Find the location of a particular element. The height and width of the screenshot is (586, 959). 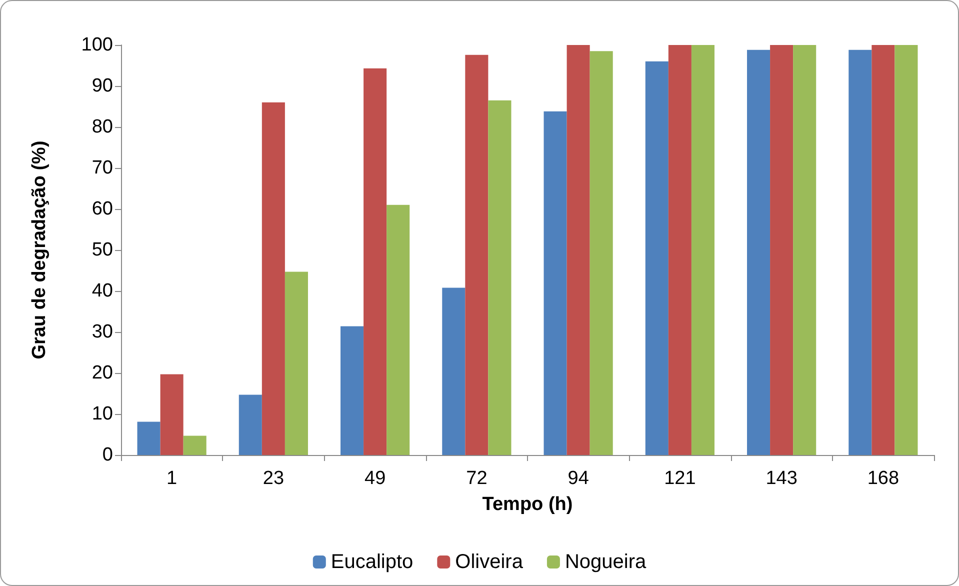

legend-label: Nogueira is located at coordinates (605, 562).